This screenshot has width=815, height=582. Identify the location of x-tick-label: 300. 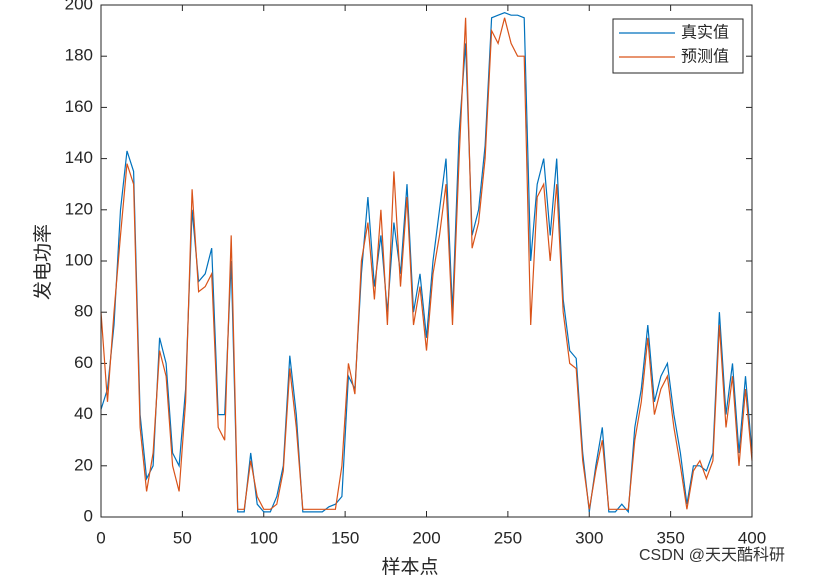
(589, 537).